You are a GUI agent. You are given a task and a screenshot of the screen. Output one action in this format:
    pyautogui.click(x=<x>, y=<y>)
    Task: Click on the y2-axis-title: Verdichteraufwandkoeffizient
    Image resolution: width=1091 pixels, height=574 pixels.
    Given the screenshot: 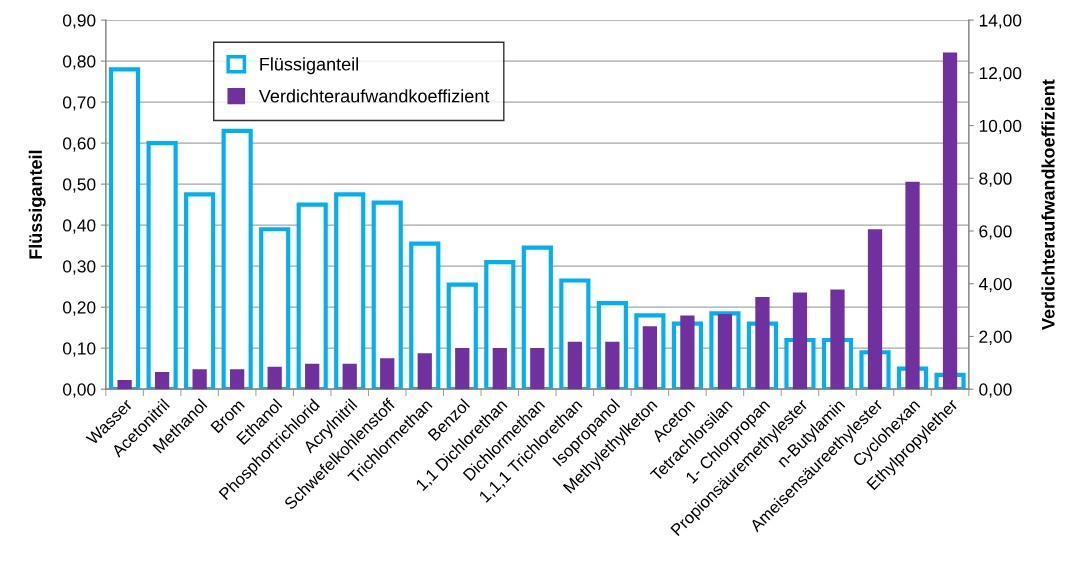 What is the action you would take?
    pyautogui.click(x=1048, y=204)
    